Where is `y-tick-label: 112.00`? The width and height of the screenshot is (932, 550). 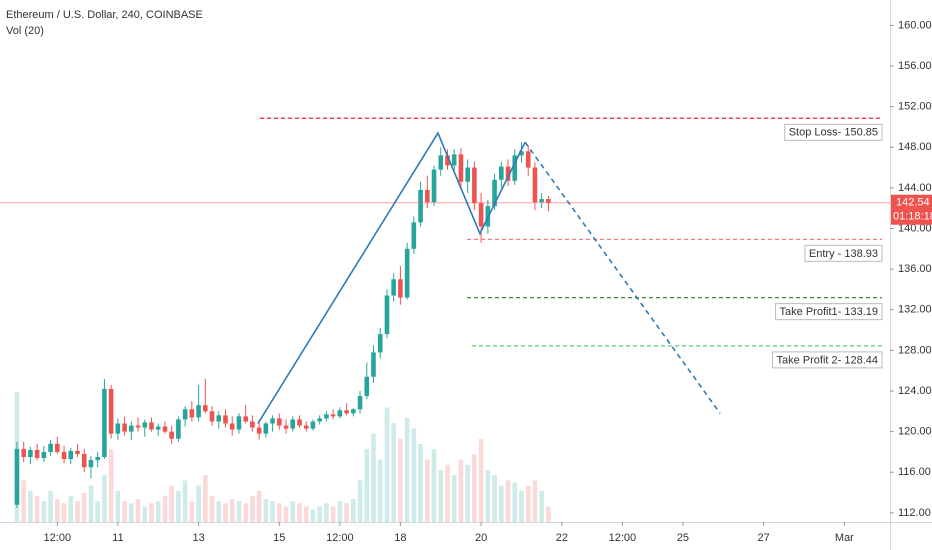 y-tick-label: 112.00 is located at coordinates (914, 513).